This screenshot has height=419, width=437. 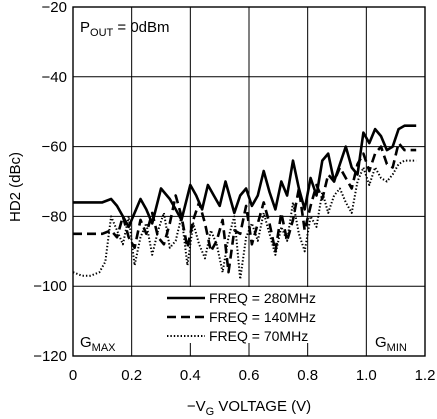 What do you see at coordinates (249, 408) in the screenshot?
I see `x-axis-title: −VG VOLTAGE (V)` at bounding box center [249, 408].